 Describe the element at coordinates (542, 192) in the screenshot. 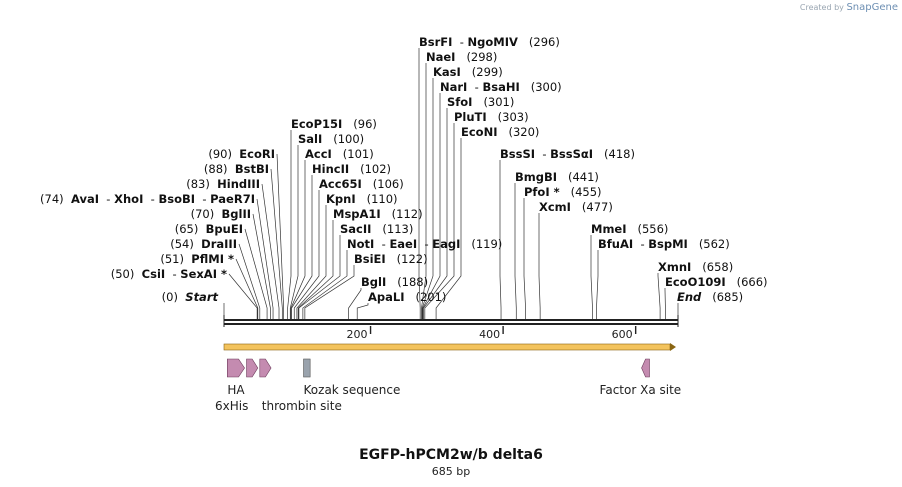

I see `enzyme-name: PfoI *` at that location.